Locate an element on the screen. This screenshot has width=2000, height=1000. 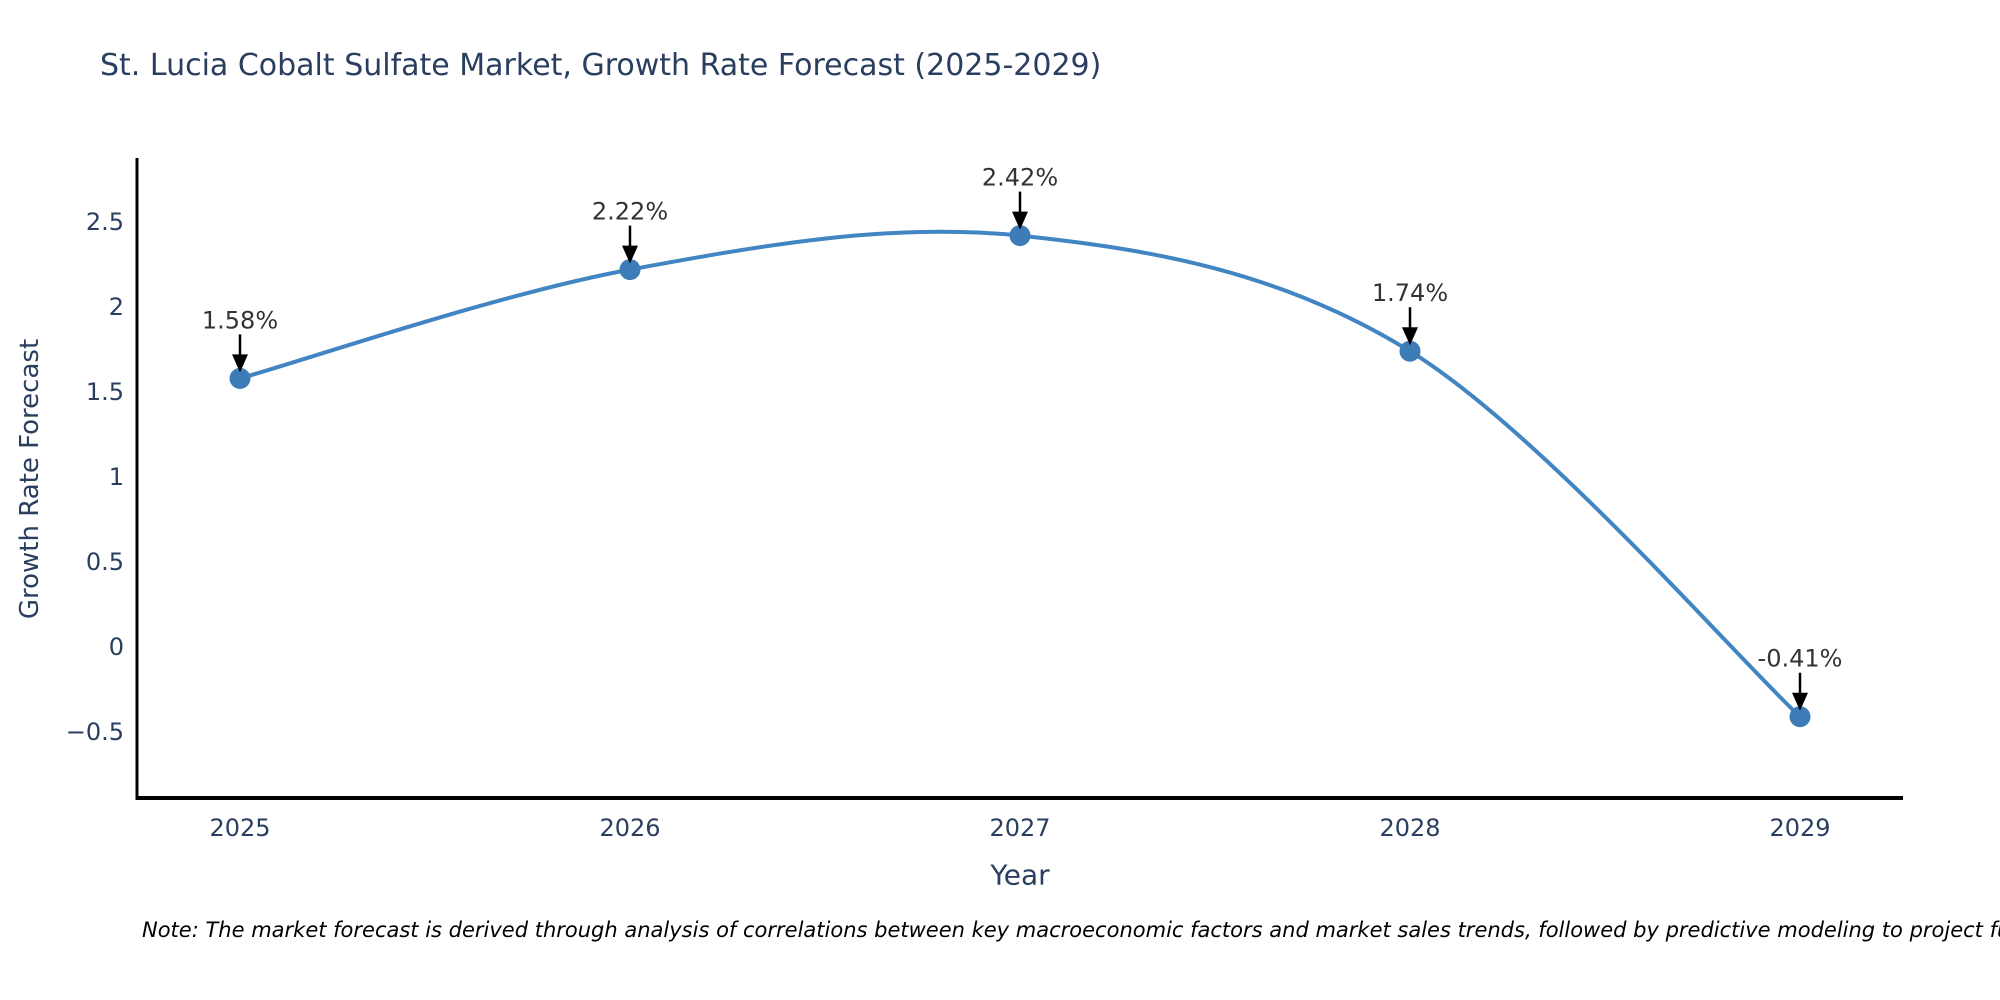
point-value-label: 1.58% is located at coordinates (240, 320).